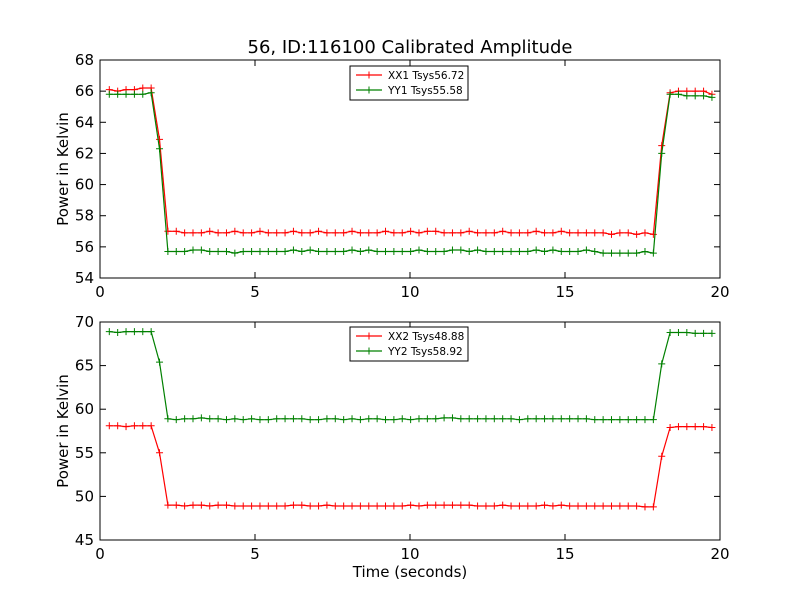 The width and height of the screenshot is (800, 600). What do you see at coordinates (410, 572) in the screenshot?
I see `x-axis-label: Time (seconds)` at bounding box center [410, 572].